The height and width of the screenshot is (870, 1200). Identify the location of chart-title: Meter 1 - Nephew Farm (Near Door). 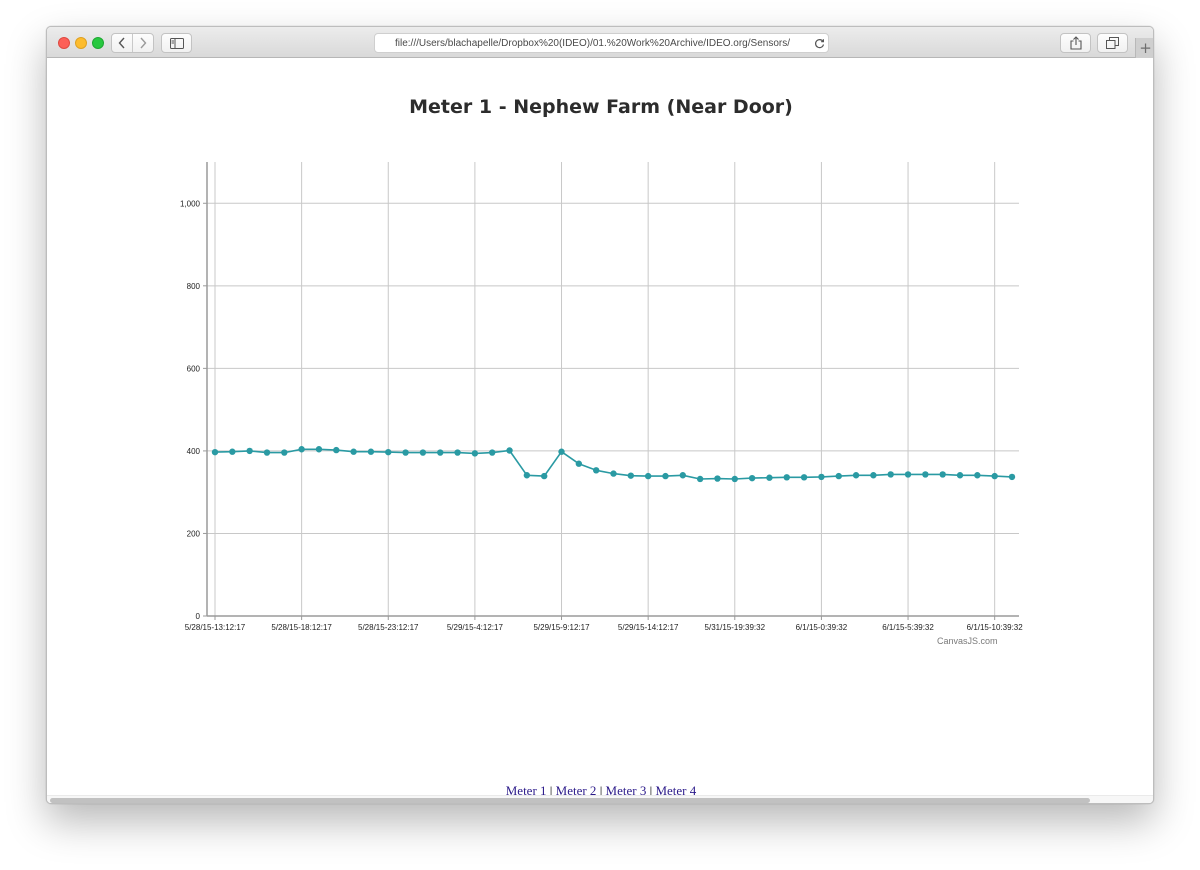
(601, 107).